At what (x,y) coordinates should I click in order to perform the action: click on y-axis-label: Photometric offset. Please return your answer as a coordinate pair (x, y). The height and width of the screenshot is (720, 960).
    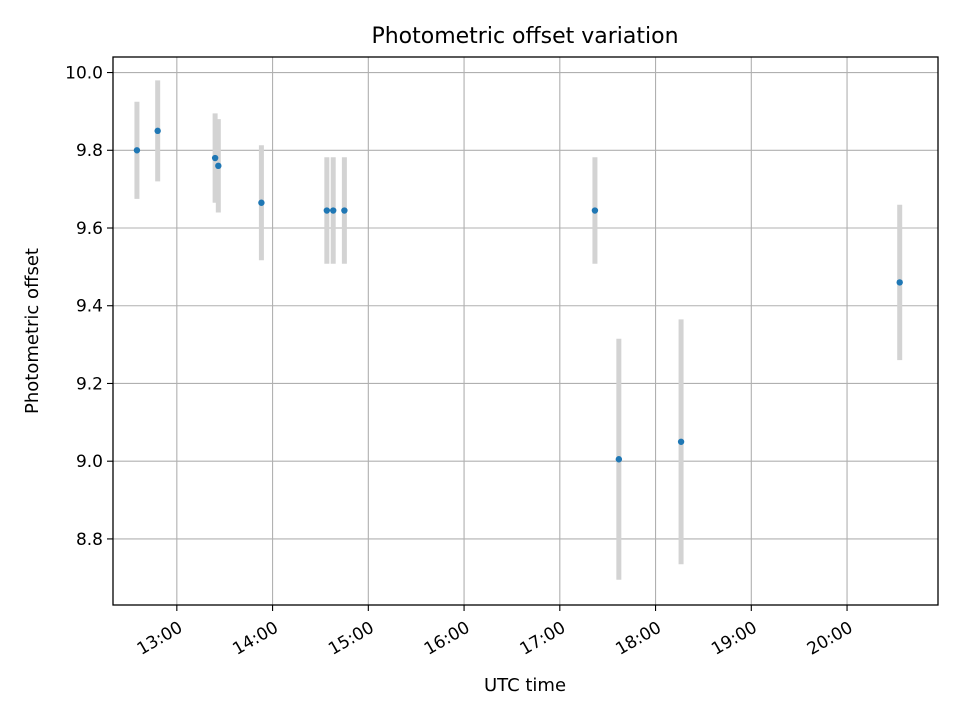
    Looking at the image, I should click on (32, 331).